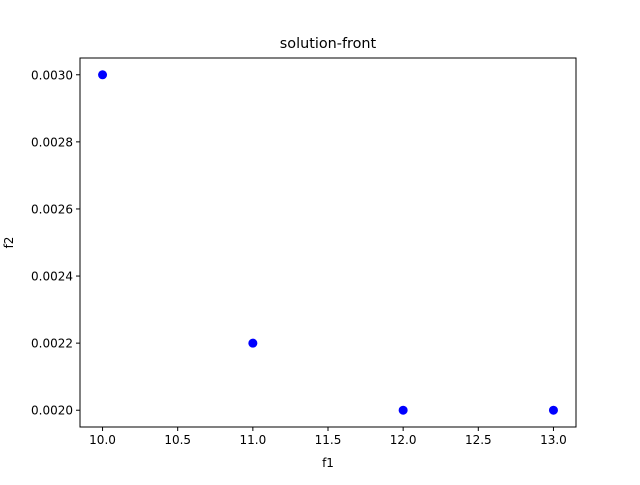  Describe the element at coordinates (252, 440) in the screenshot. I see `x-tick-label: 11.0` at that location.